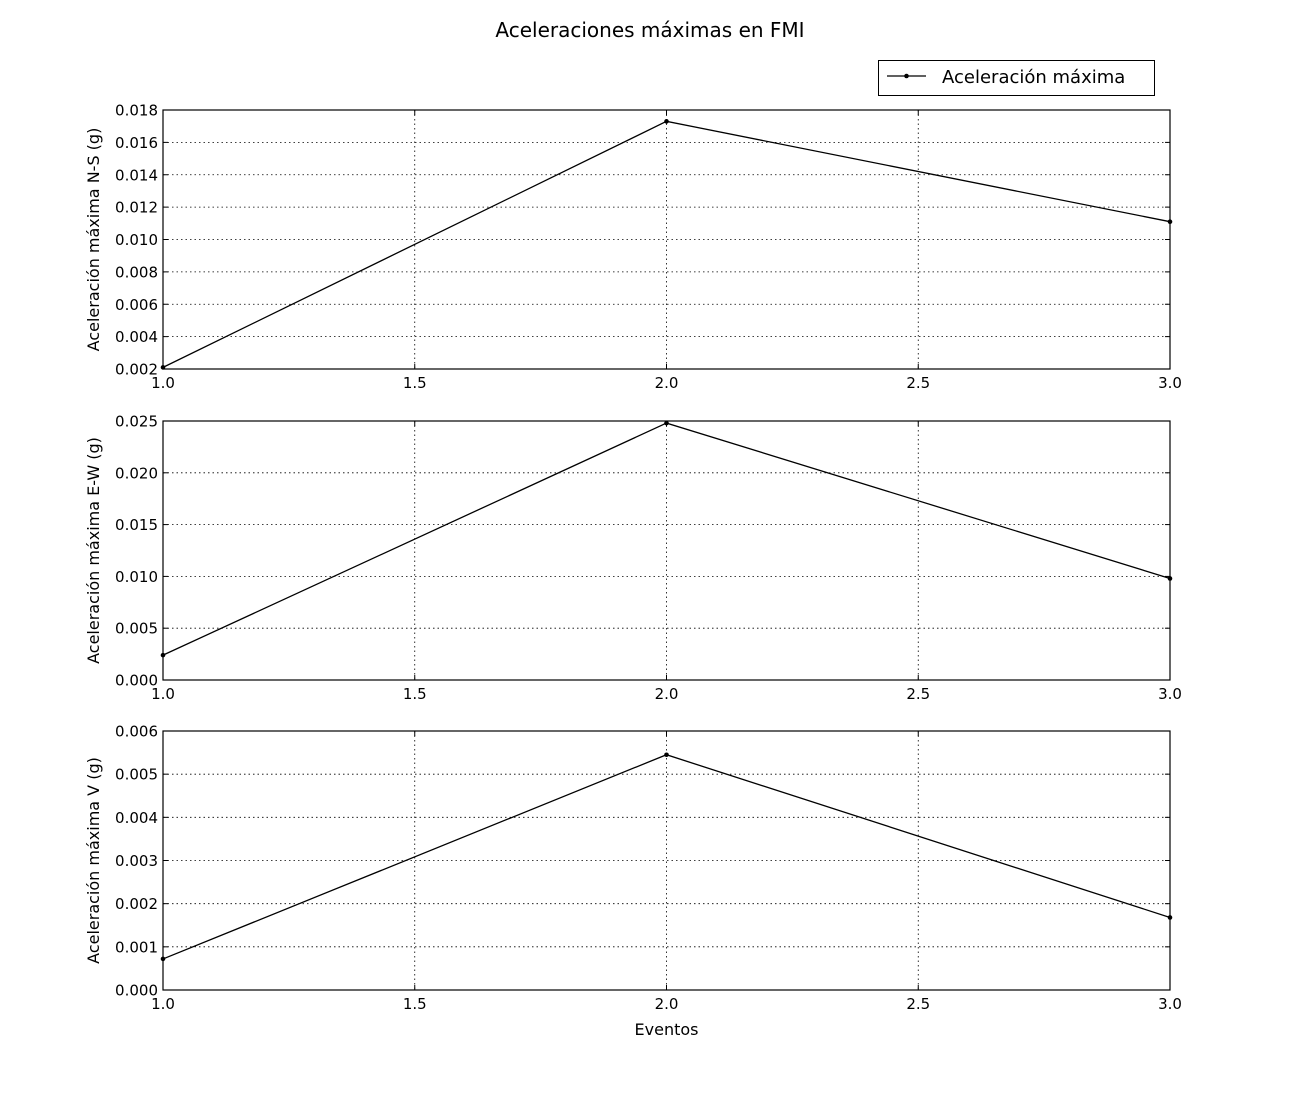  Describe the element at coordinates (93, 240) in the screenshot. I see `y-axis-label: Aceleración máxima N-S (g)` at that location.